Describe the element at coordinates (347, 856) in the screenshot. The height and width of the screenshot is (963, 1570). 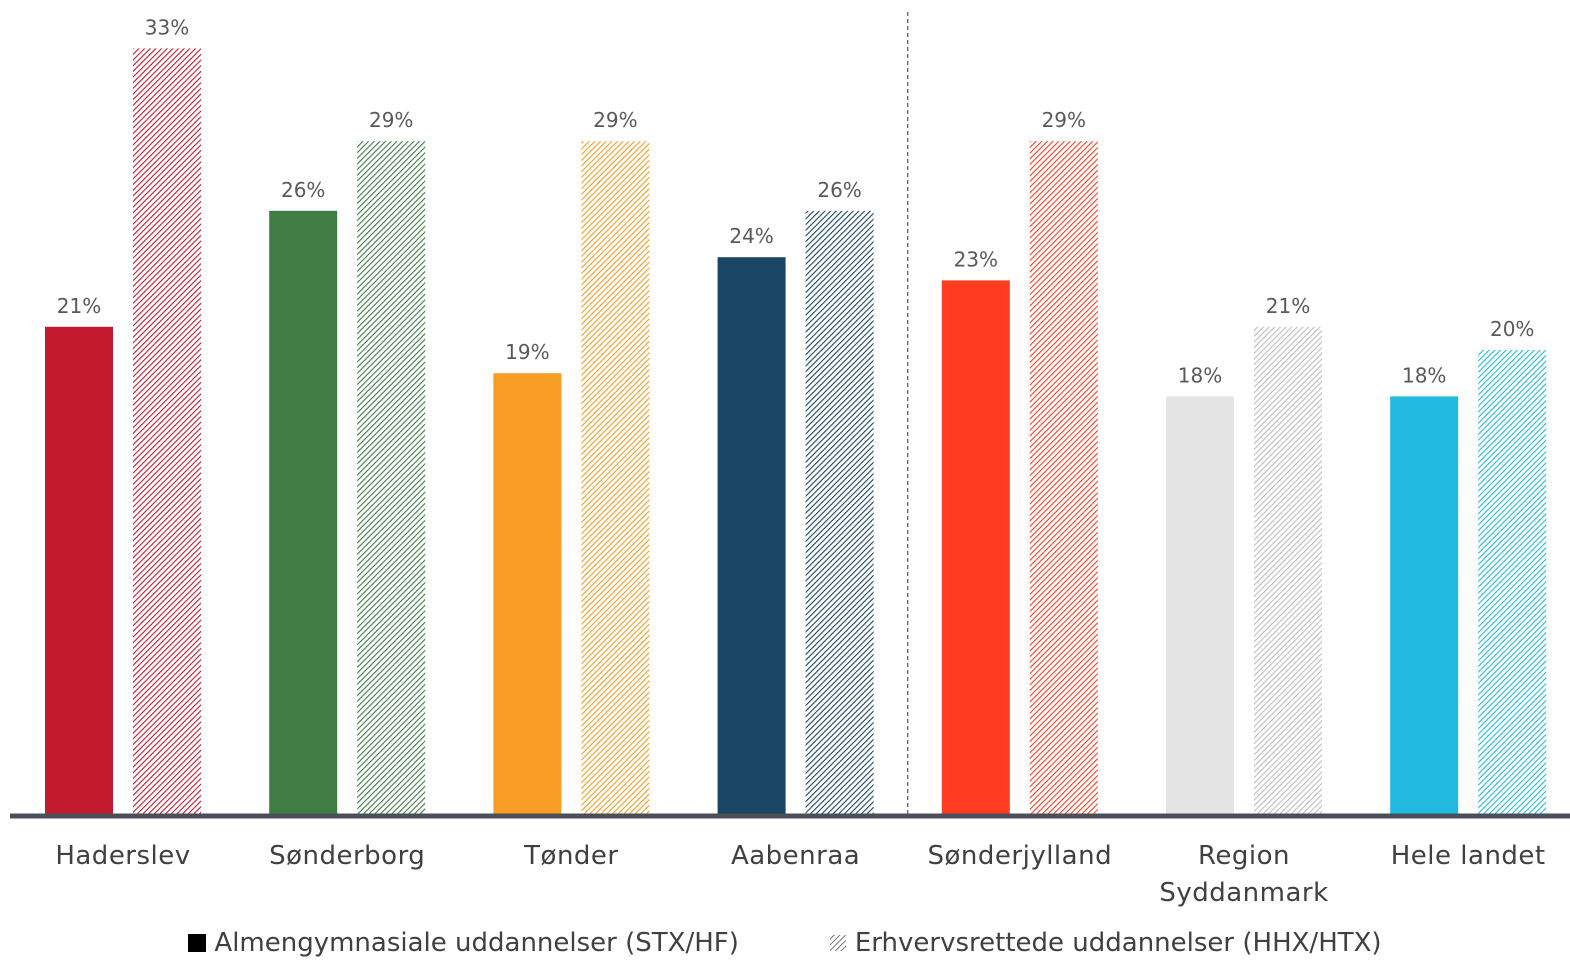
I see `category-label-1: Sønderborg` at that location.